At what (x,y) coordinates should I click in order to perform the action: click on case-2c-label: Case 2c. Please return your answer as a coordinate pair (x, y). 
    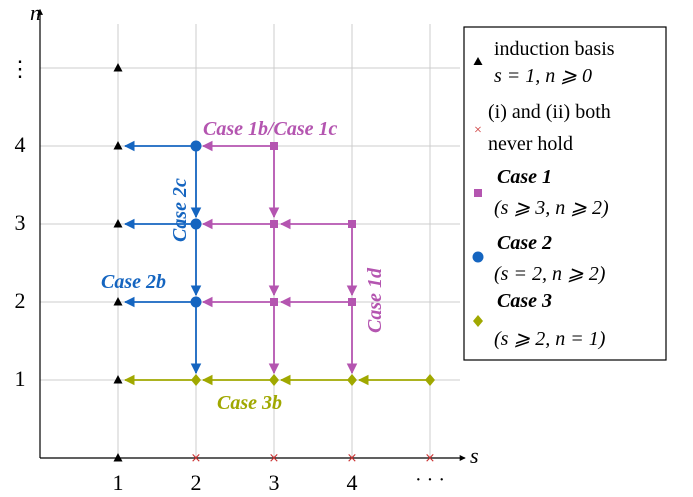
    Looking at the image, I should click on (180, 210).